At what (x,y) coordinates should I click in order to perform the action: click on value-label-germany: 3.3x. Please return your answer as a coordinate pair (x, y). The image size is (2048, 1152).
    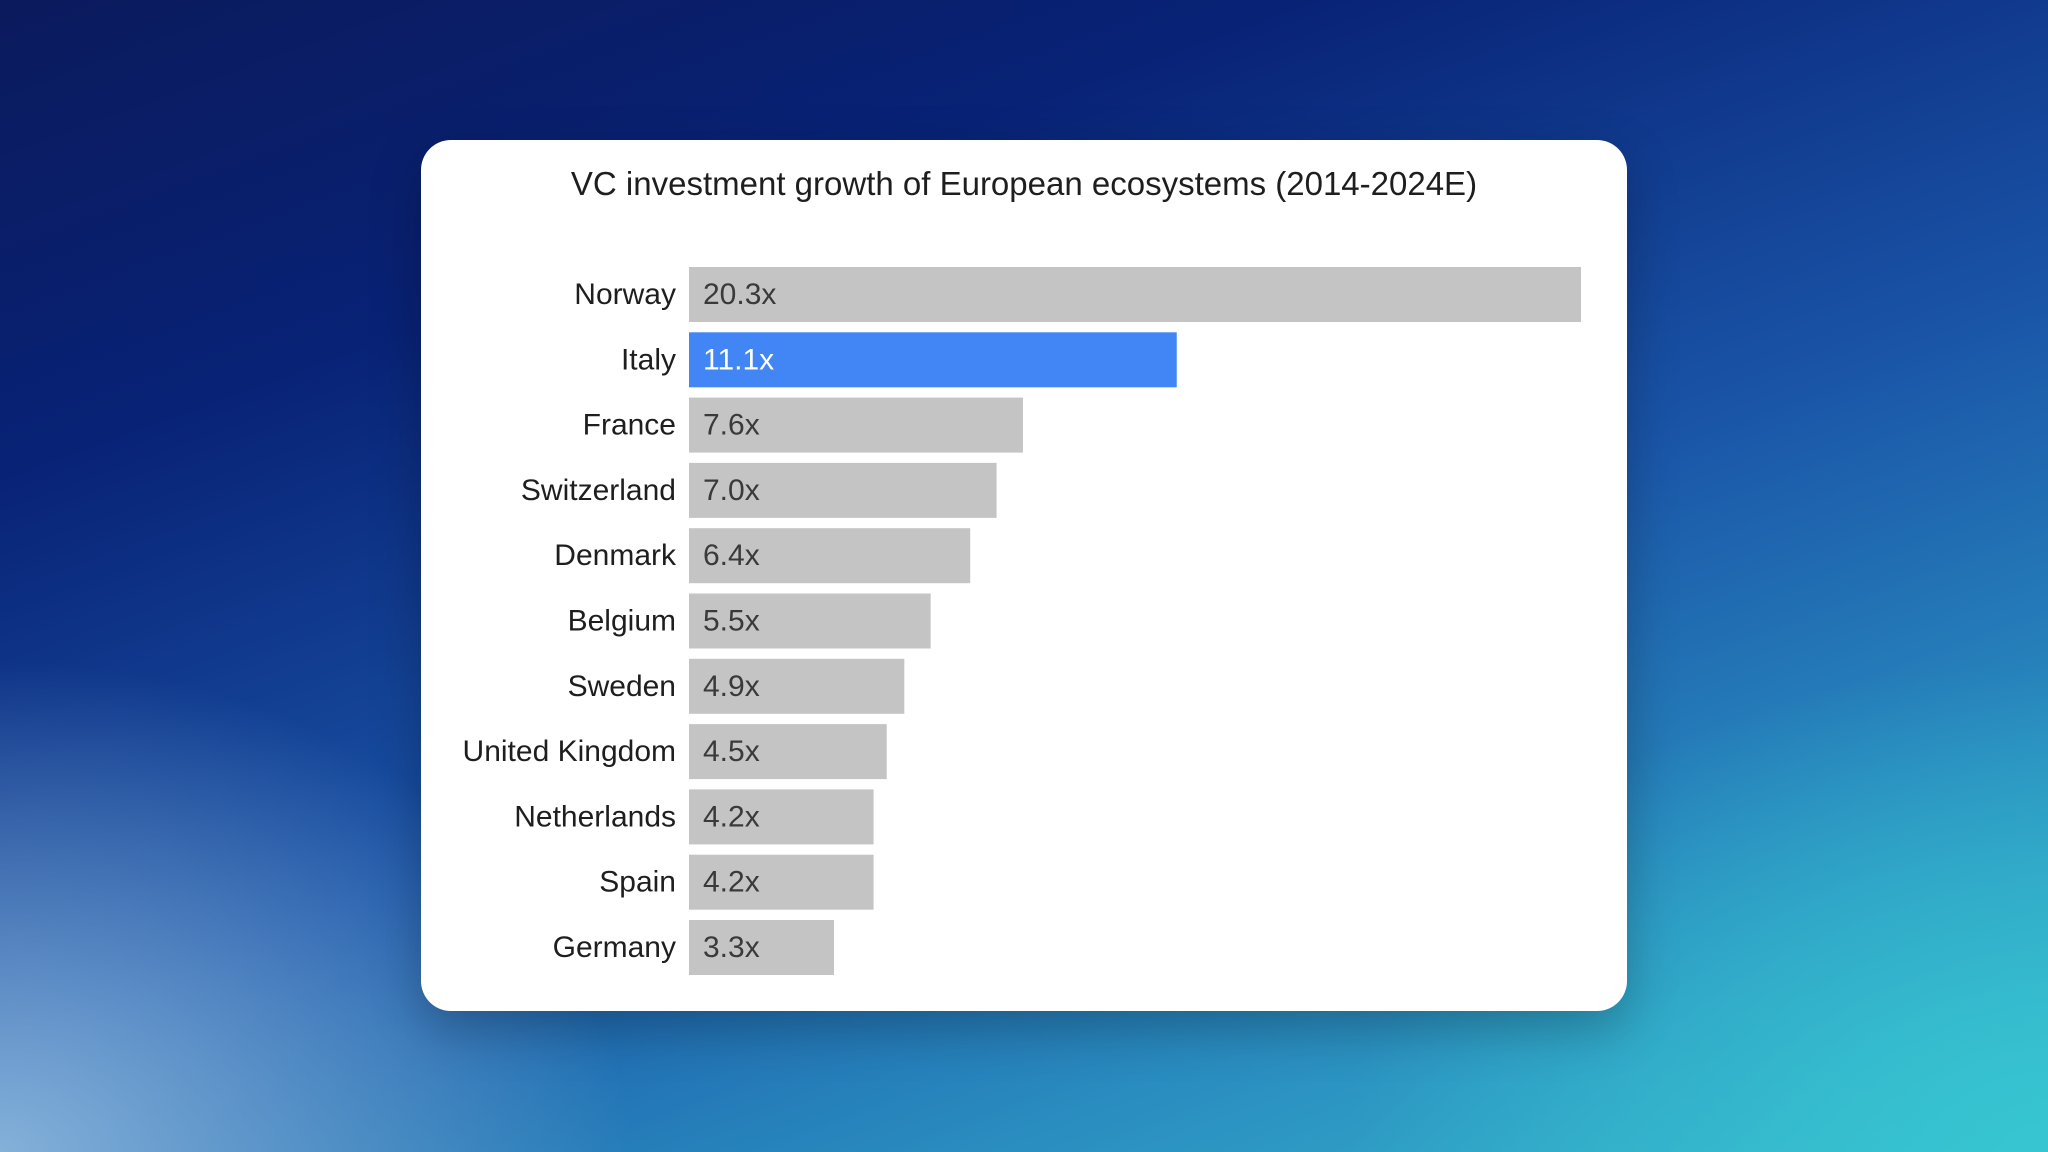
    Looking at the image, I should click on (731, 947).